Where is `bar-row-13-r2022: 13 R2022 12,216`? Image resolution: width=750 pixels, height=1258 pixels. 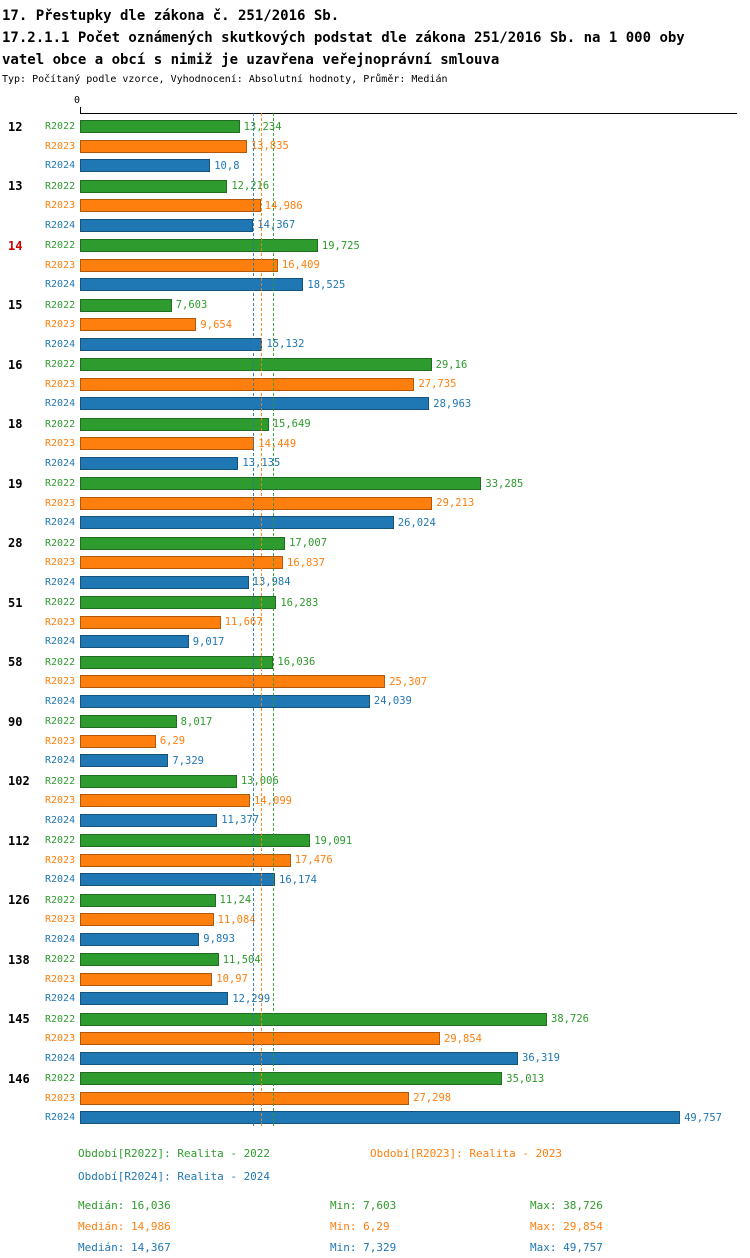 bar-row-13-r2022: 13 R2022 12,216 is located at coordinates (375, 187).